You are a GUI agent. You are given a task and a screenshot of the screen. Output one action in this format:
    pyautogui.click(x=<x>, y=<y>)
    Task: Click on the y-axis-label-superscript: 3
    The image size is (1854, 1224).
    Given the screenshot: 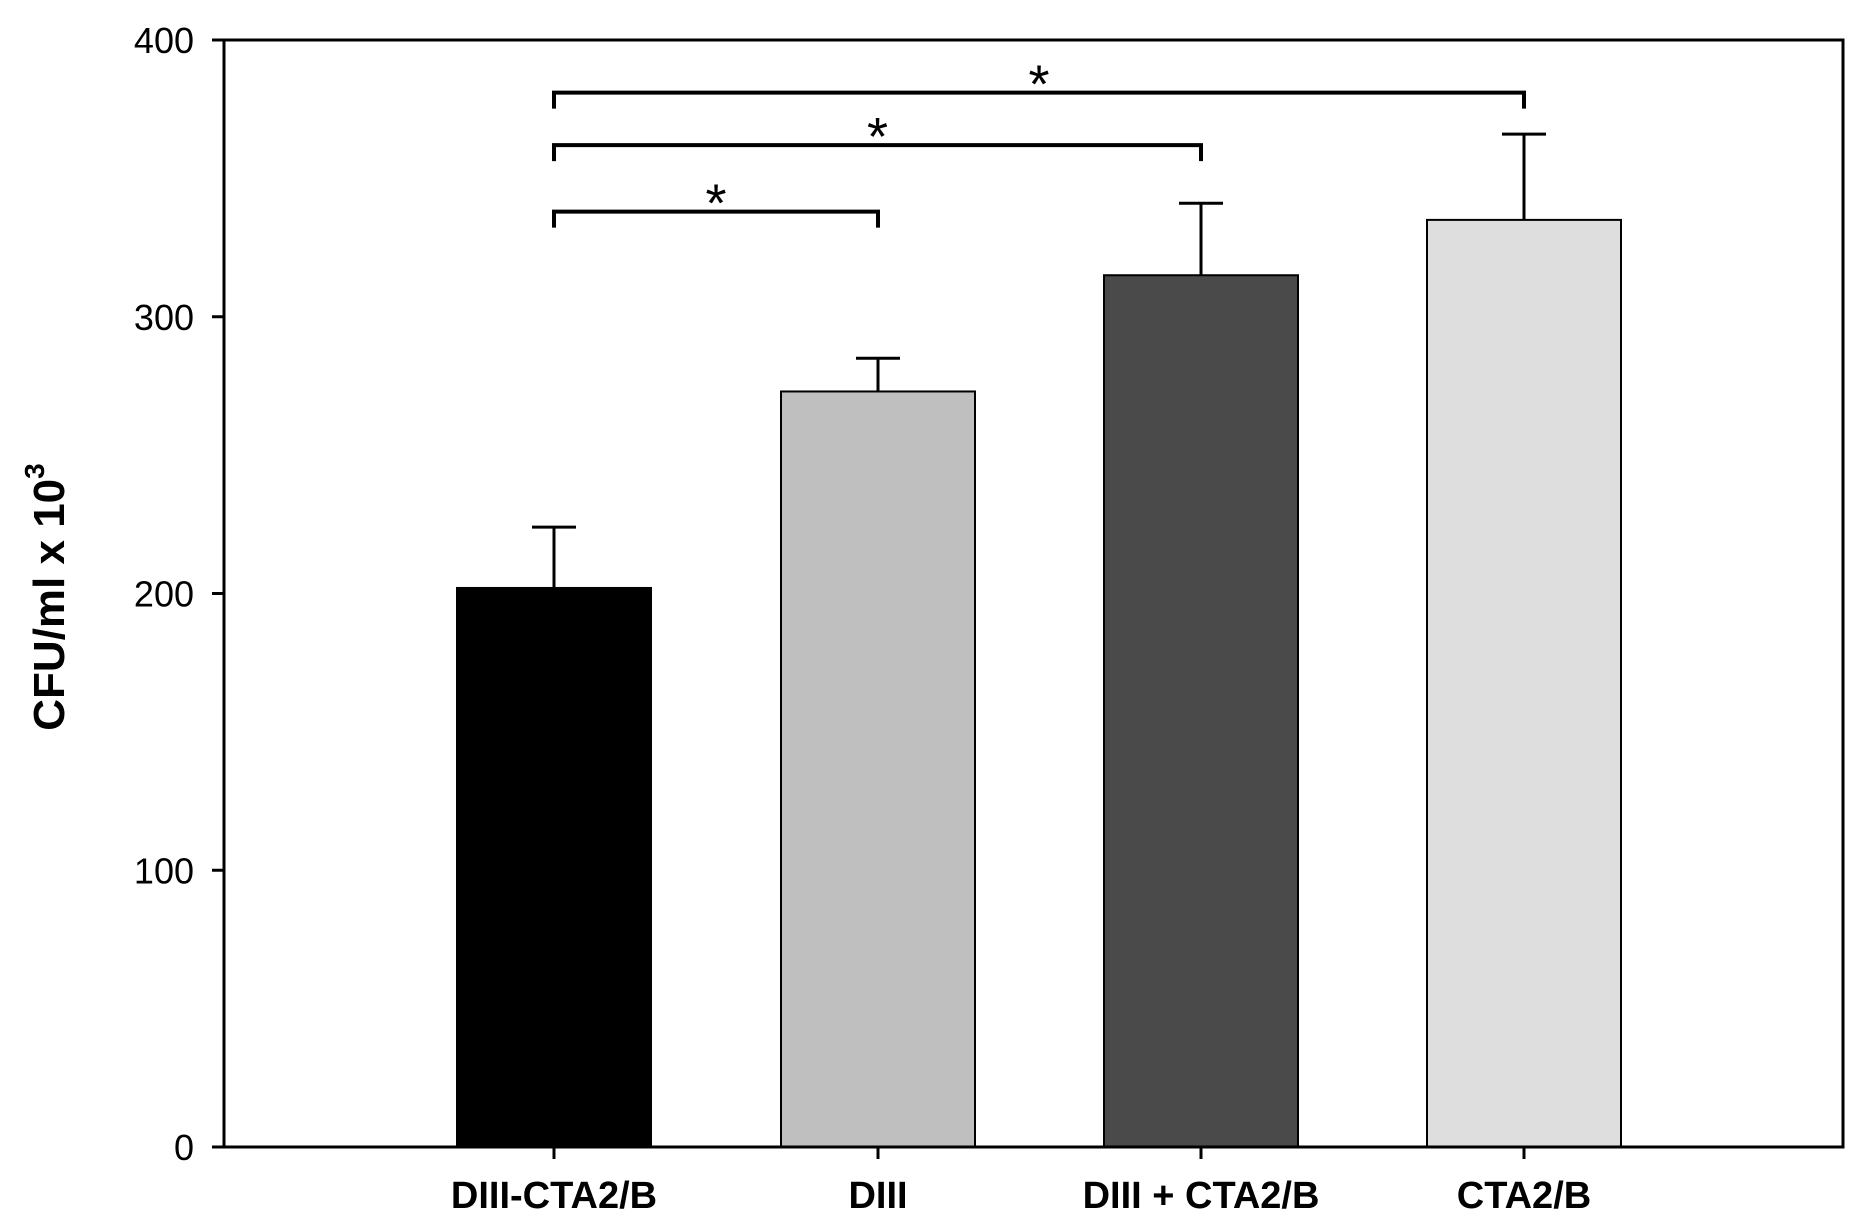 What is the action you would take?
    pyautogui.click(x=34, y=471)
    